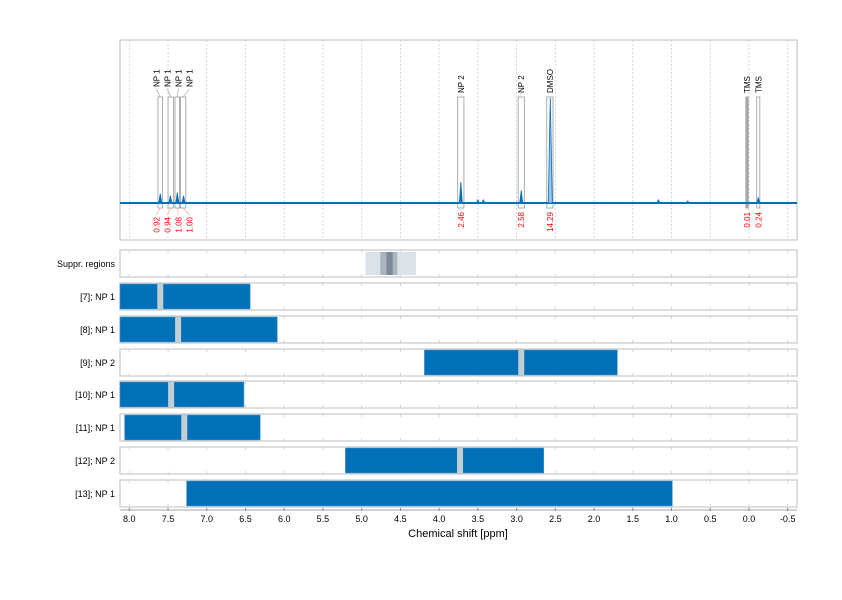 This screenshot has width=842, height=600. Describe the element at coordinates (323, 519) in the screenshot. I see `axis-tick-label: 5.5` at that location.